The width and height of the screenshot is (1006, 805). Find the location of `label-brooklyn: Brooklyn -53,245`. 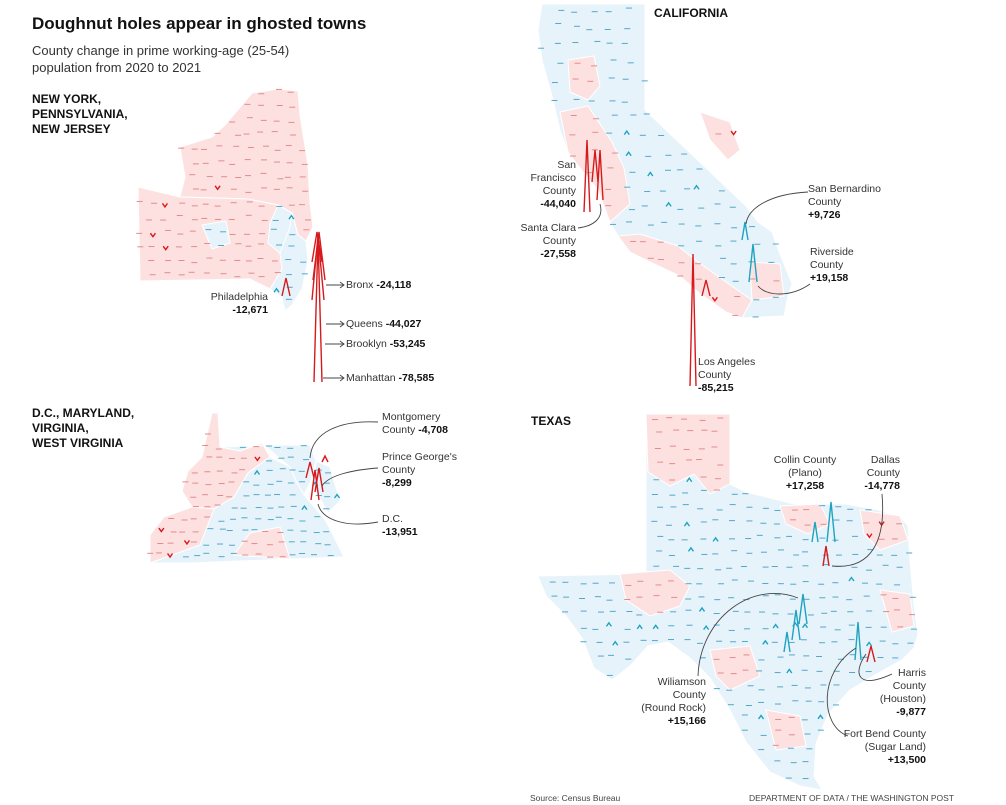

label-brooklyn: Brooklyn -53,245 is located at coordinates (386, 344).